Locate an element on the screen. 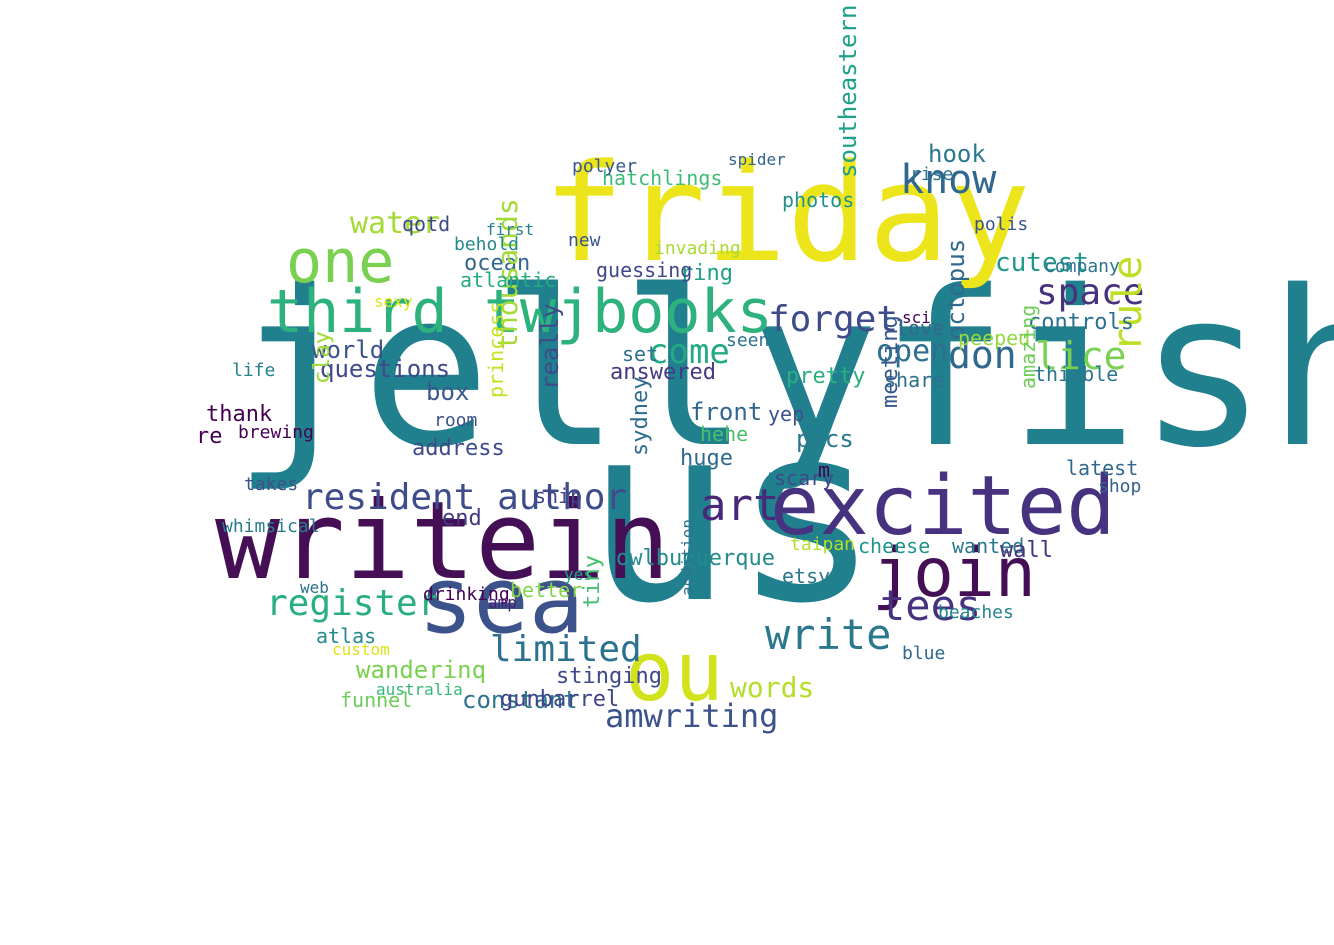  word-cloud-term: lice is located at coordinates (1081, 356).